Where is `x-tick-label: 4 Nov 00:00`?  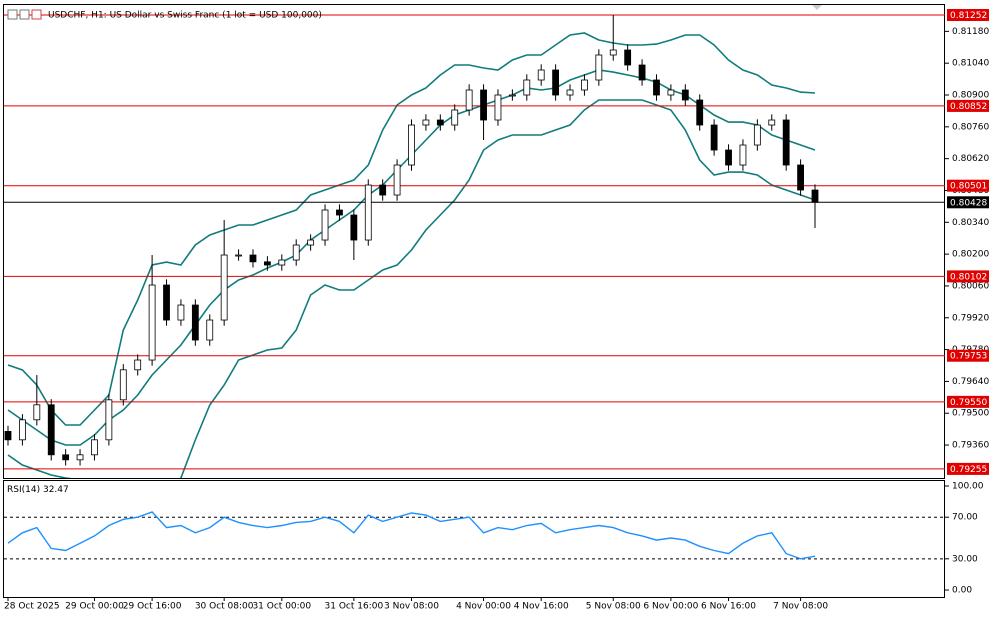 x-tick-label: 4 Nov 00:00 is located at coordinates (483, 607).